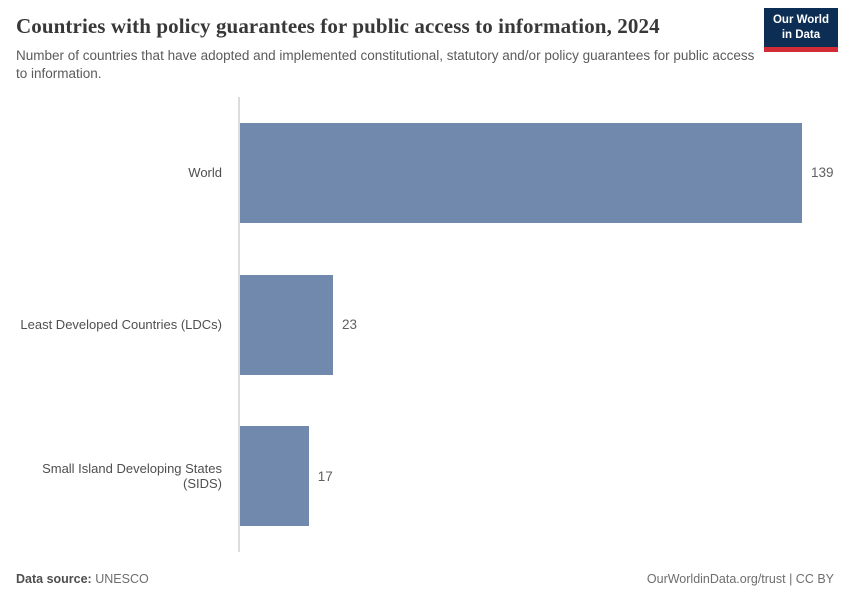  I want to click on bar-area: 139, so click(536, 172).